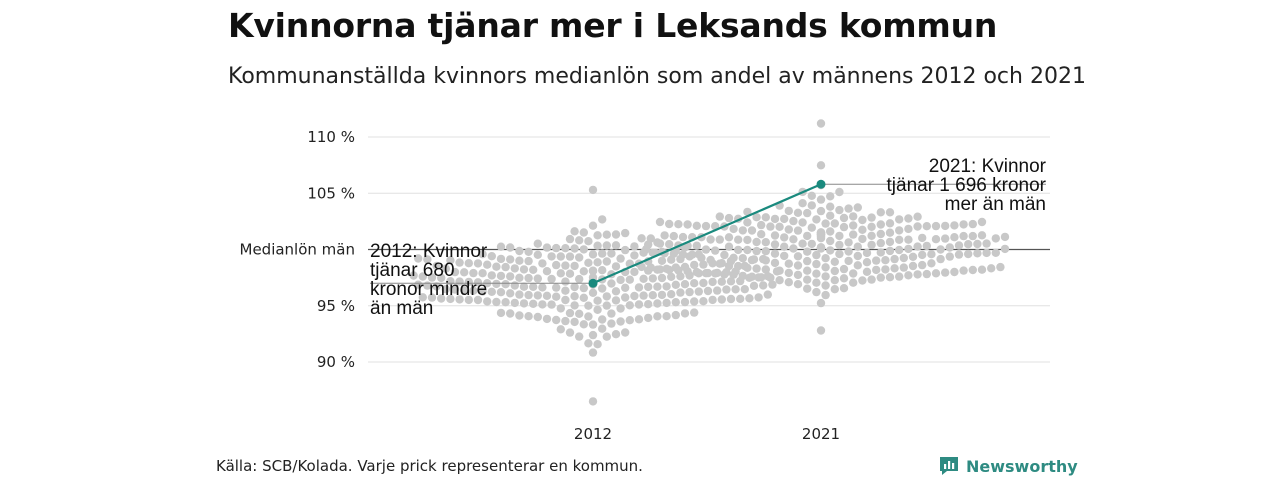 The image size is (1280, 480). I want to click on brand-logo: Newsworthy, so click(1008, 466).